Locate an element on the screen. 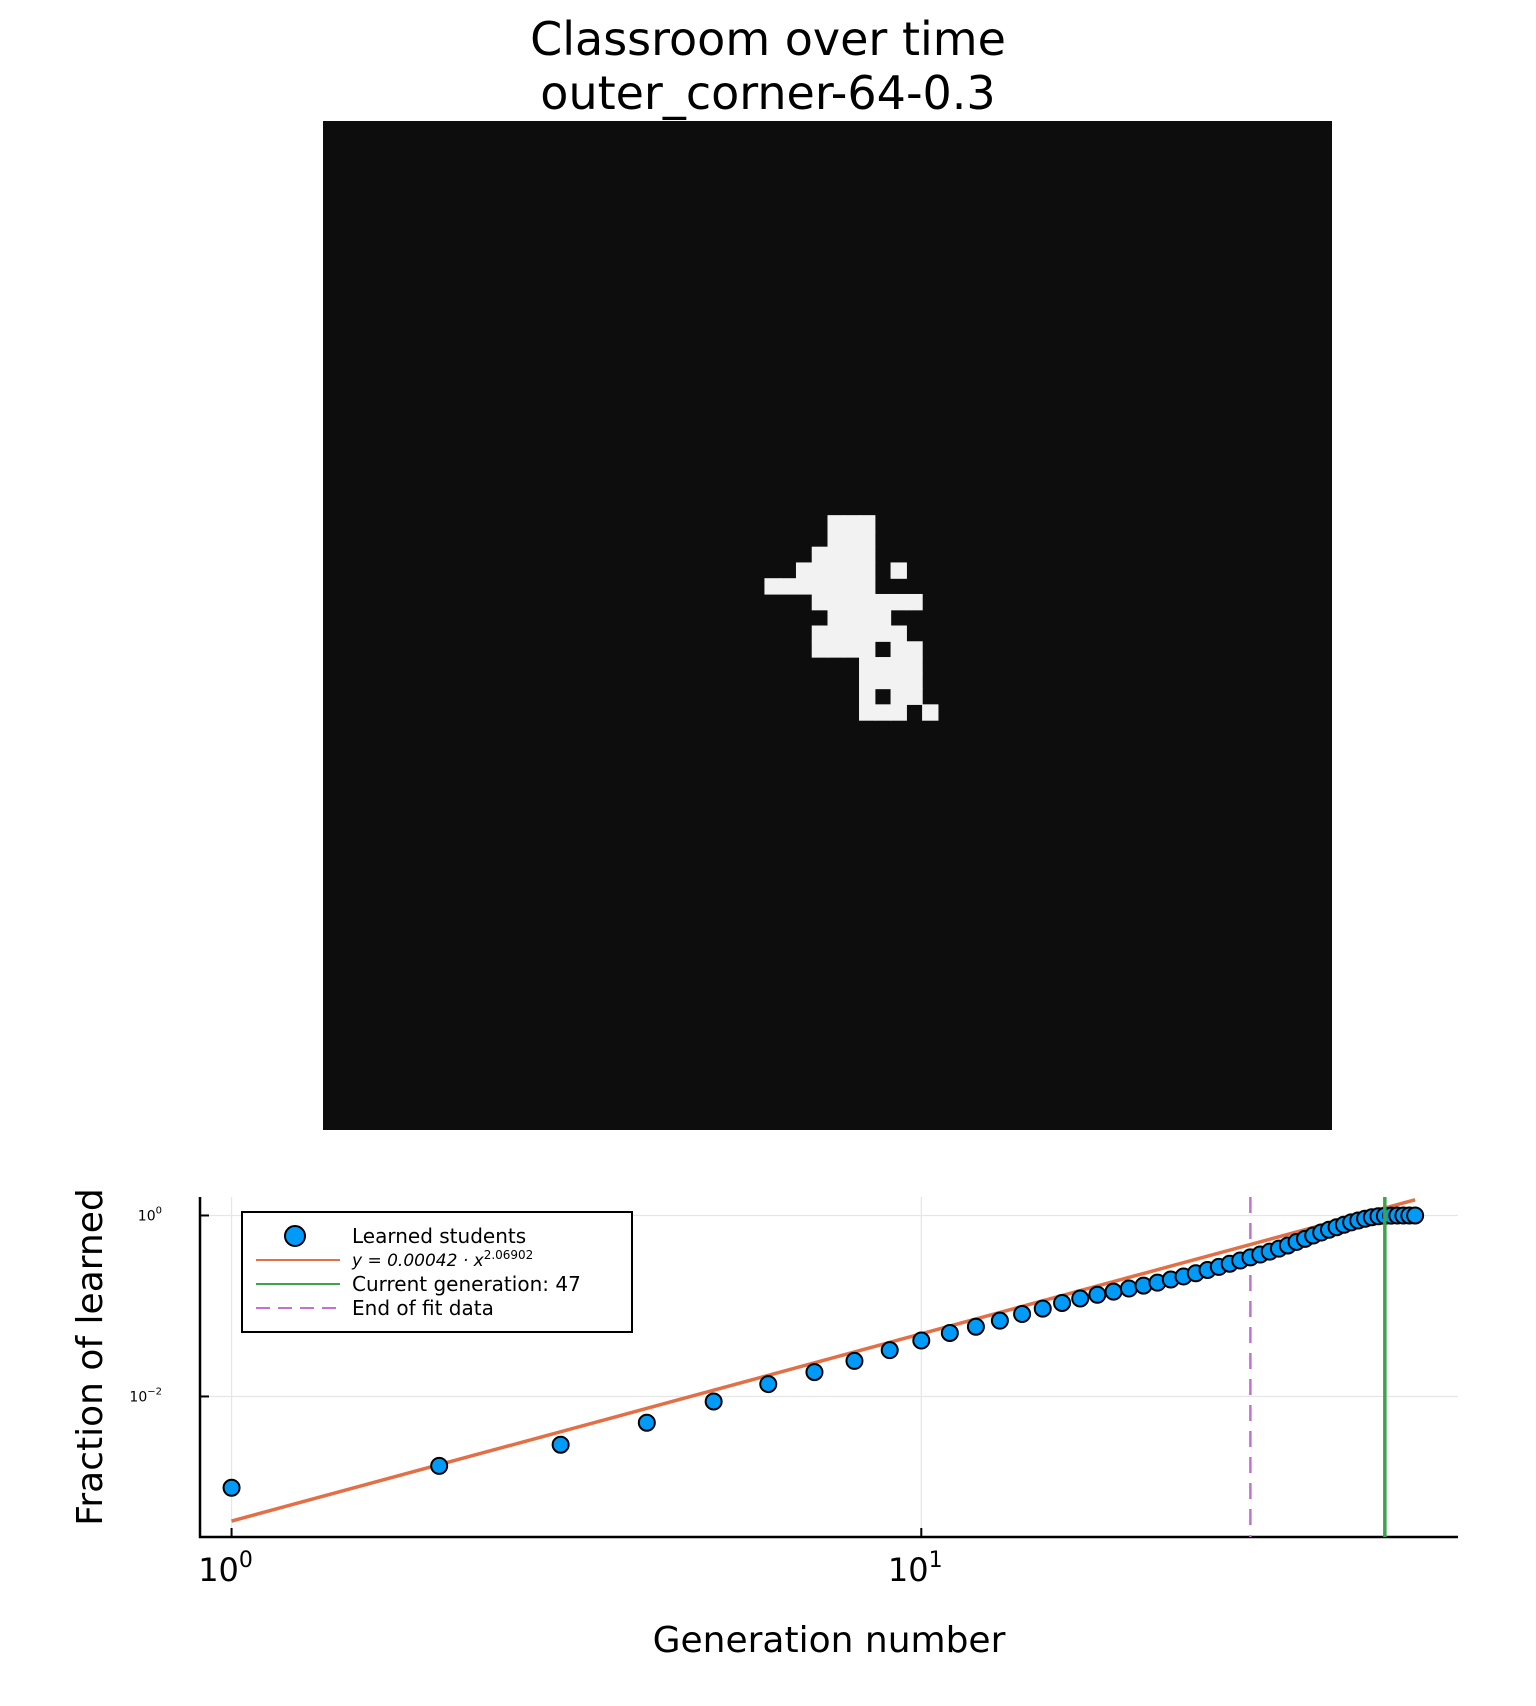 The height and width of the screenshot is (1706, 1536). y-tick-label: 10⁻² is located at coordinates (145, 1395).